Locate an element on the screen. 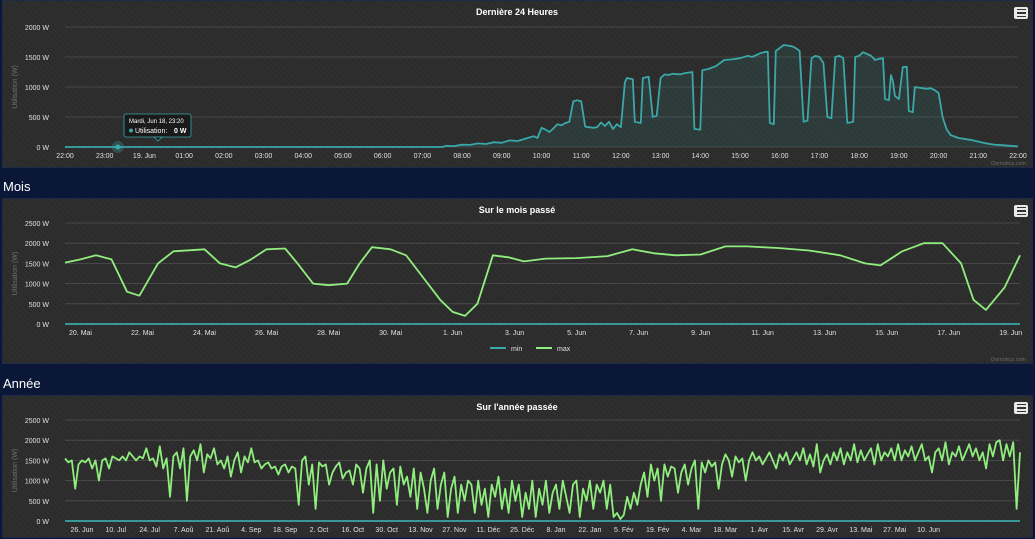 The image size is (1035, 539). tooltip-value: 0 W is located at coordinates (180, 131).